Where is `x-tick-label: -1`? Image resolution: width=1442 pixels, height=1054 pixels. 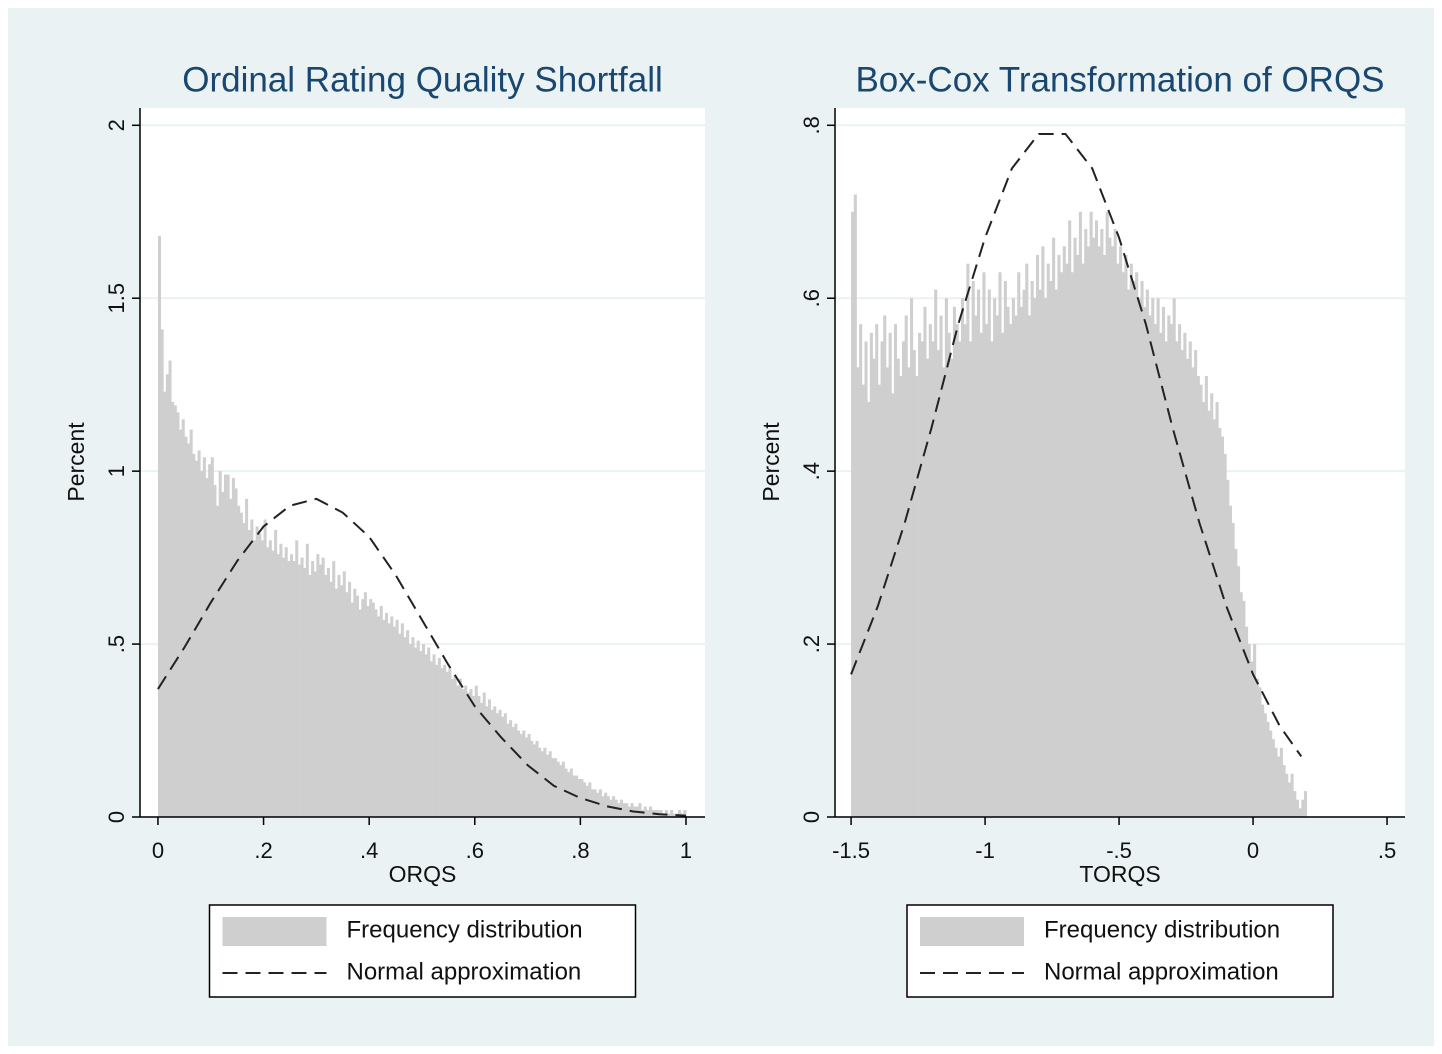 x-tick-label: -1 is located at coordinates (985, 850).